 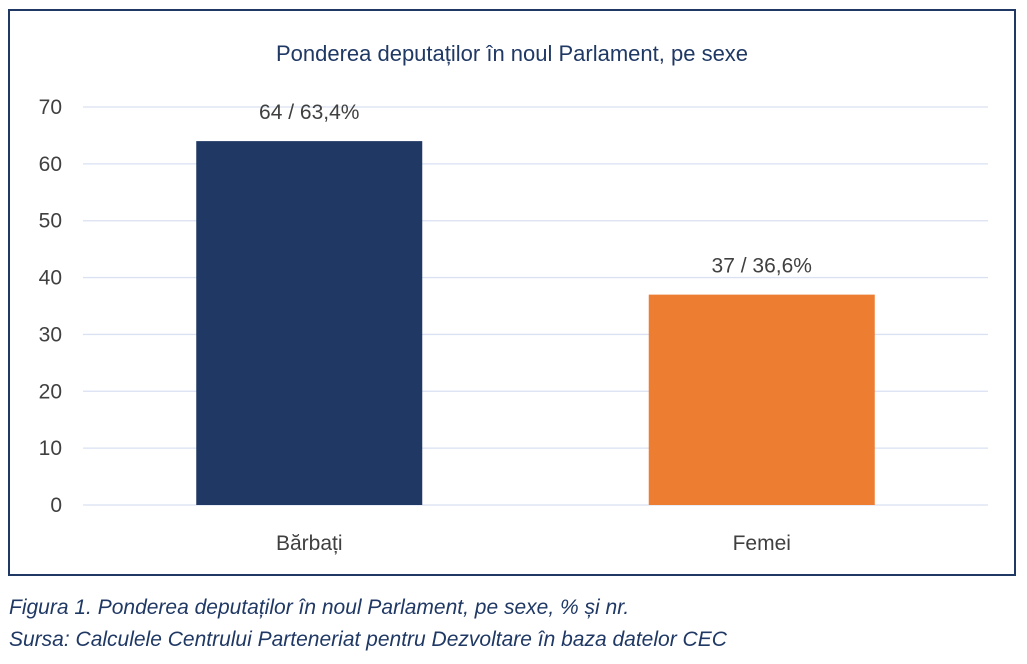 I want to click on y-tick-label: 60, so click(x=50, y=164).